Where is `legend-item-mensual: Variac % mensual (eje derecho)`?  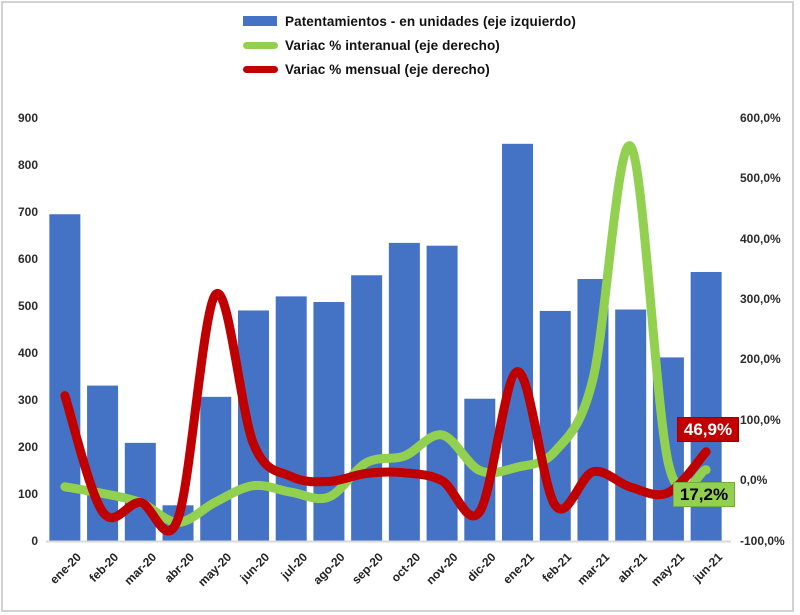
legend-item-mensual: Variac % mensual (eje derecho) is located at coordinates (409, 69).